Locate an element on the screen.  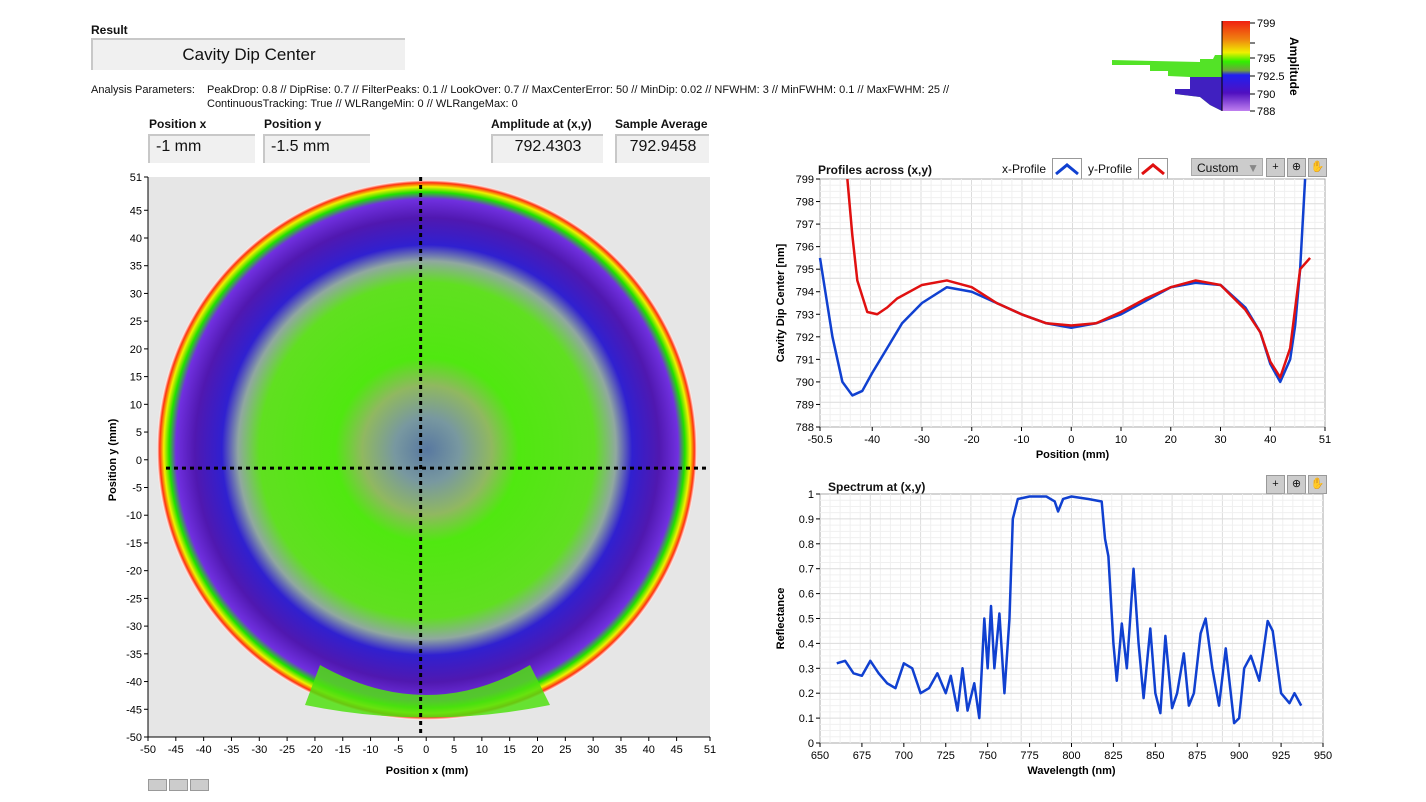
color-bar-tick-label: 792.5 is located at coordinates (1271, 77).